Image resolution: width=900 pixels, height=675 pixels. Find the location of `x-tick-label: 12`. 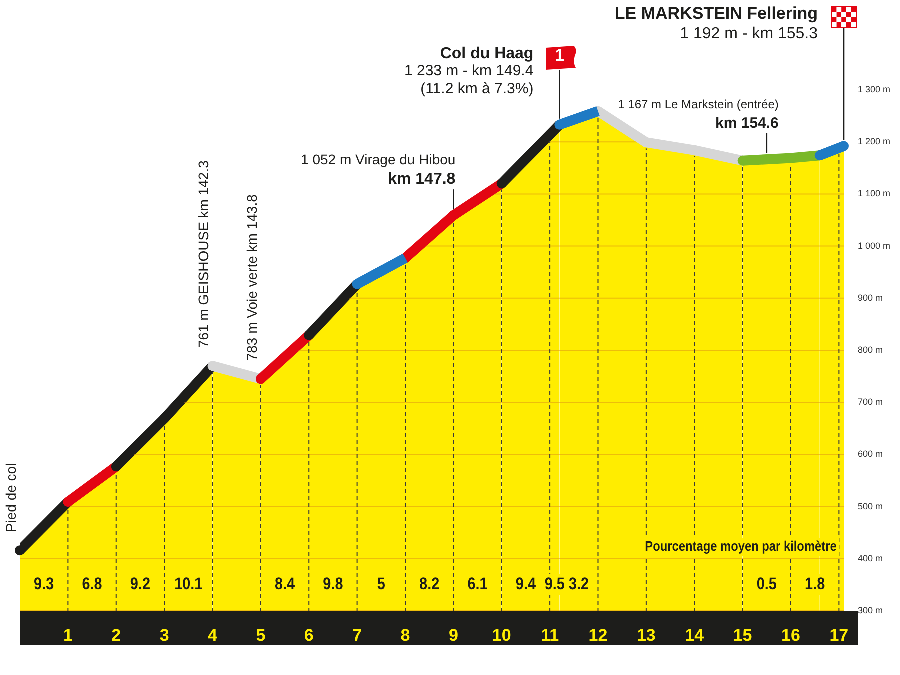

x-tick-label: 12 is located at coordinates (598, 635).